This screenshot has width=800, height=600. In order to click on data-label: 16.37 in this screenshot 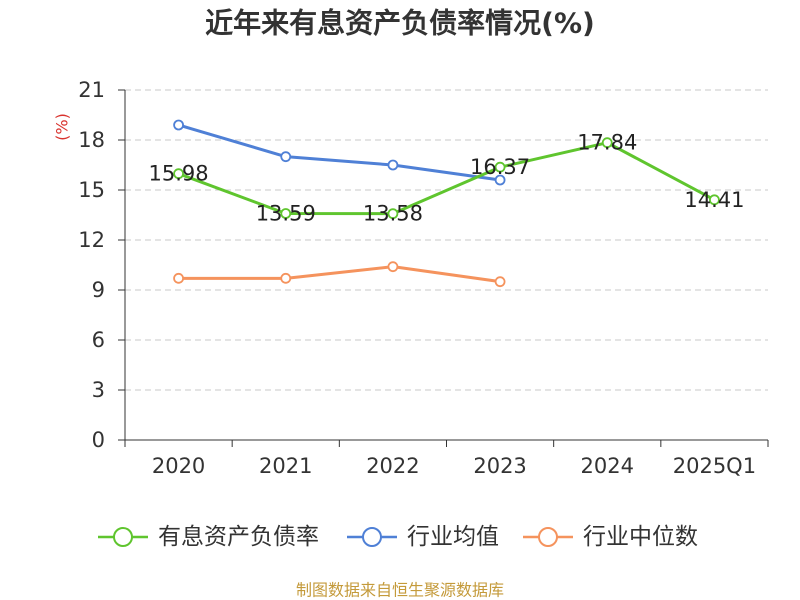, I will do `click(500, 167)`.